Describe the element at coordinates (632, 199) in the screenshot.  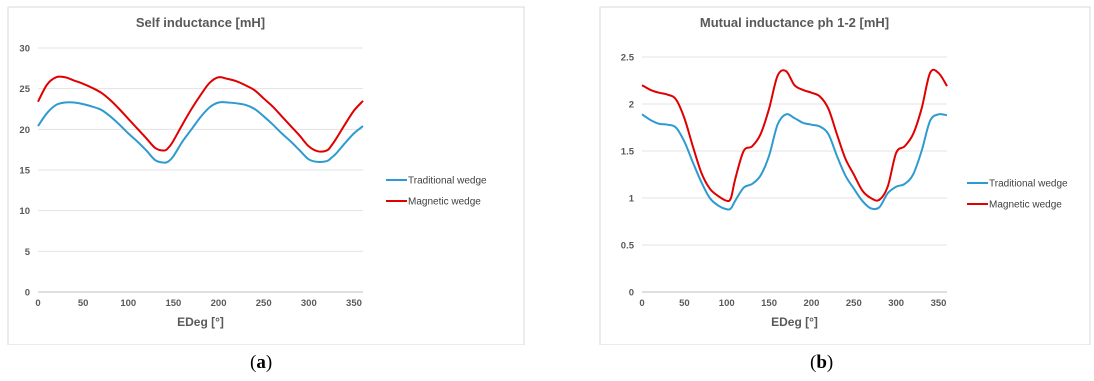
I see `chart-1-ytick-label: 1` at that location.